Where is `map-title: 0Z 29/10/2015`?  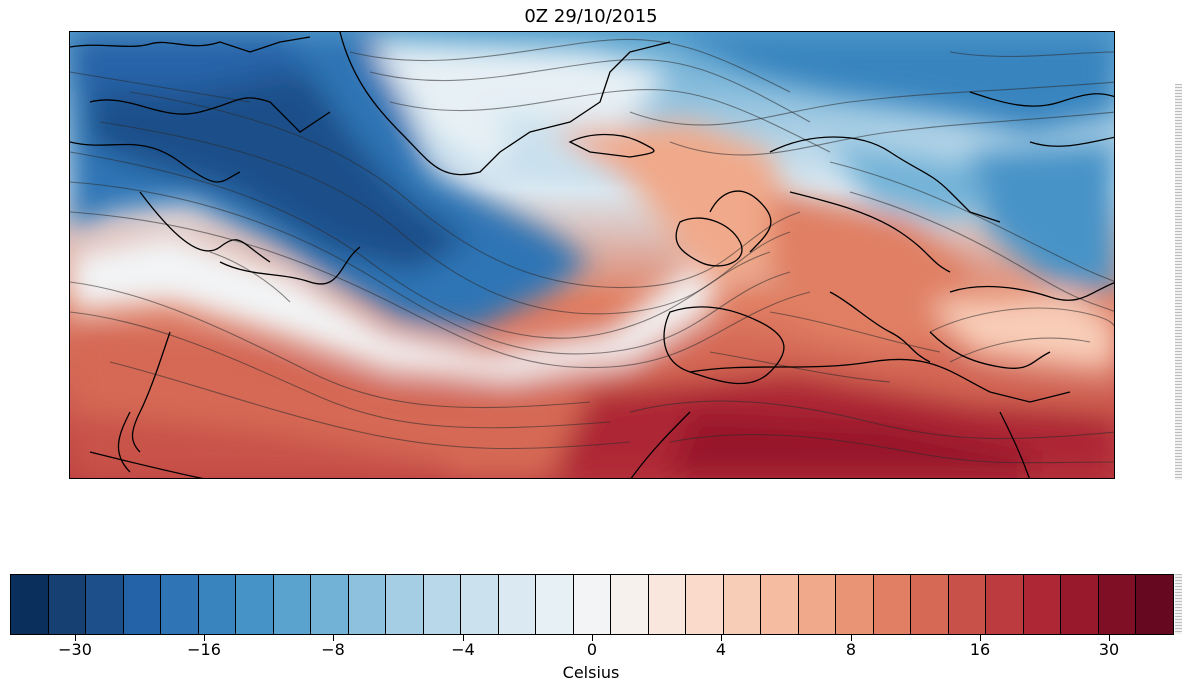
map-title: 0Z 29/10/2015 is located at coordinates (591, 16).